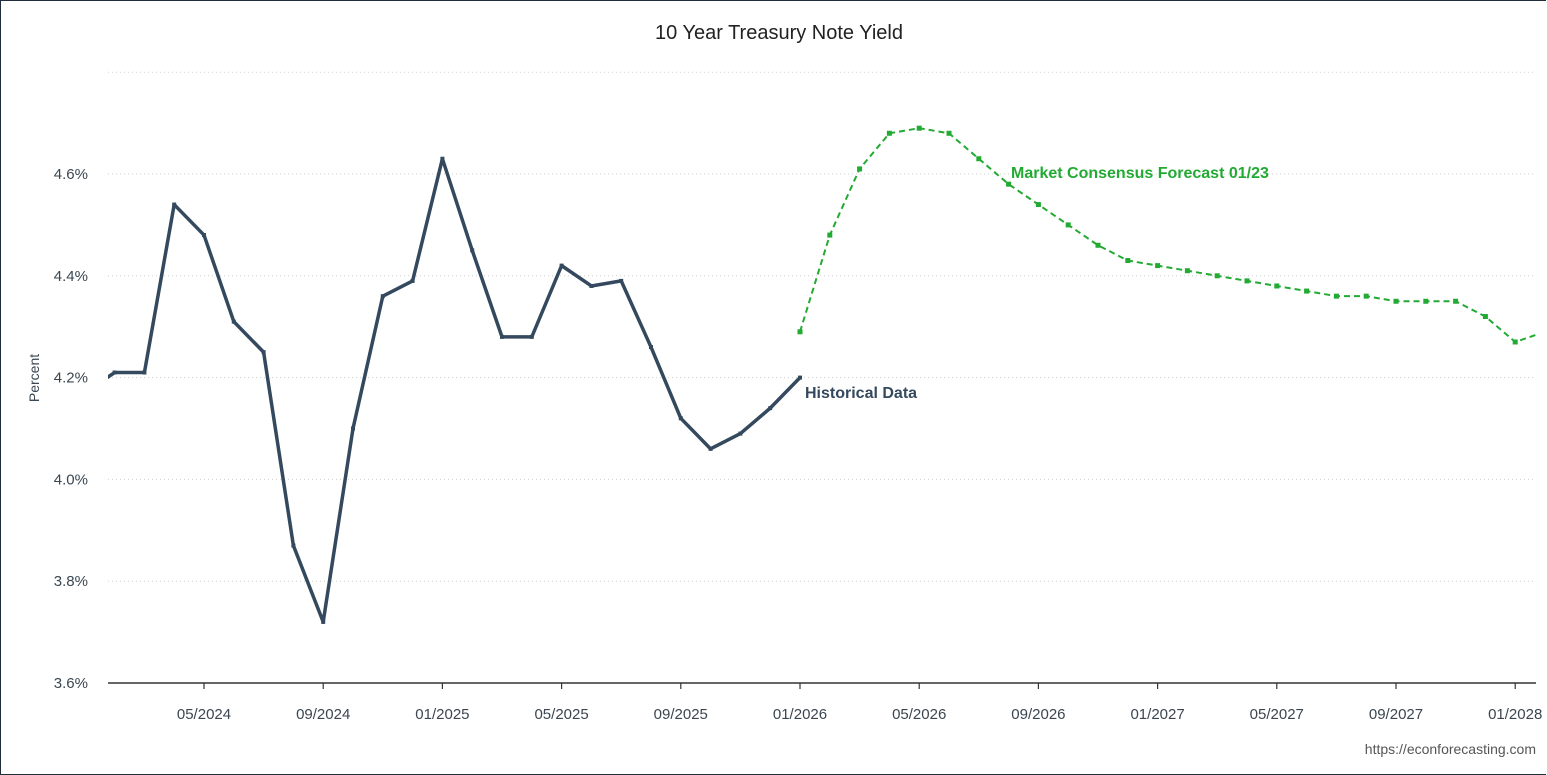 This screenshot has height=775, width=1547. I want to click on forecast-annotation: Market Consensus Forecast 01/23, so click(1140, 173).